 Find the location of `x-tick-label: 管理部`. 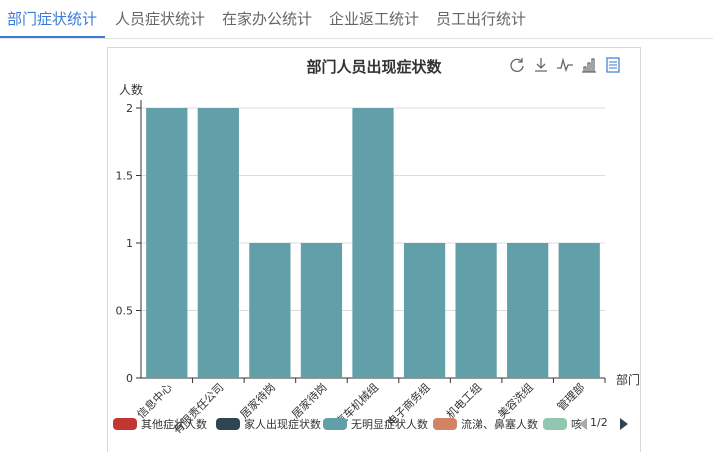

x-tick-label: 管理部 is located at coordinates (570, 396).